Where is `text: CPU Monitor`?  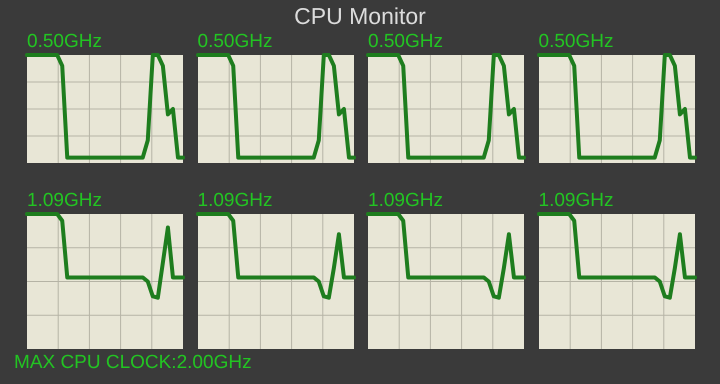
text: CPU Monitor is located at coordinates (360, 16).